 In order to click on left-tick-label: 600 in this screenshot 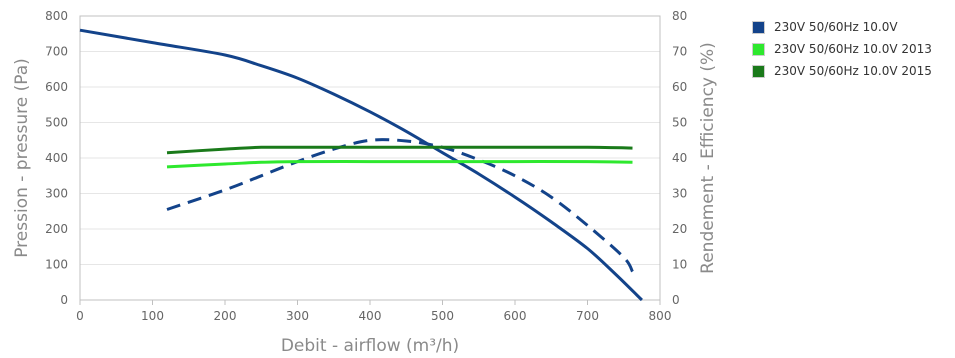, I will do `click(56, 87)`.